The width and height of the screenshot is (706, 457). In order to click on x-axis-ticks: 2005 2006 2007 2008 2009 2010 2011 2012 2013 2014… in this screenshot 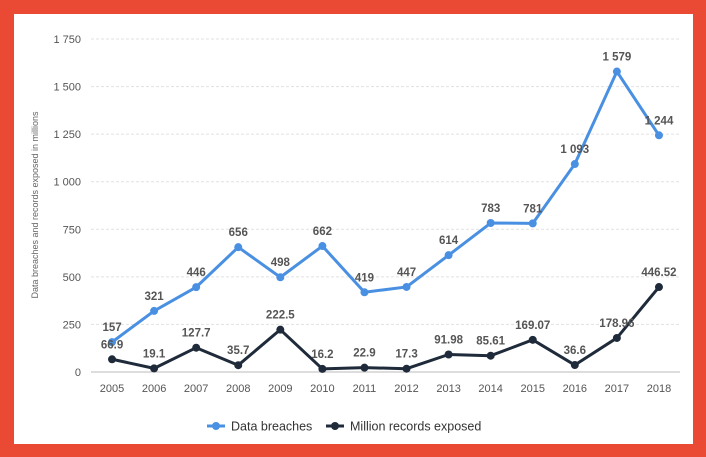, I will do `click(385, 389)`.